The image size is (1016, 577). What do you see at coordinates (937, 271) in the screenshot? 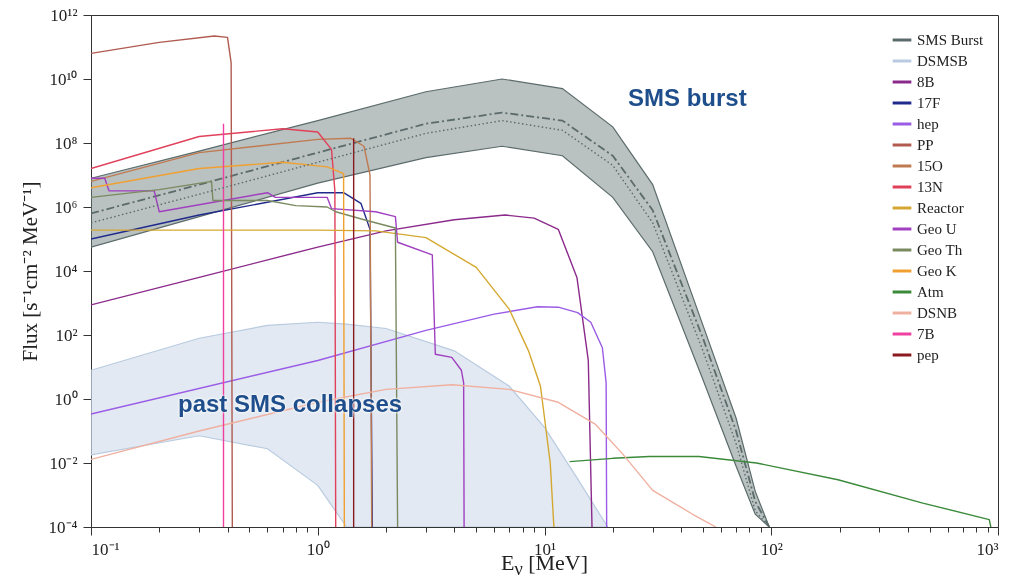
I see `legend-label: Geo K` at bounding box center [937, 271].